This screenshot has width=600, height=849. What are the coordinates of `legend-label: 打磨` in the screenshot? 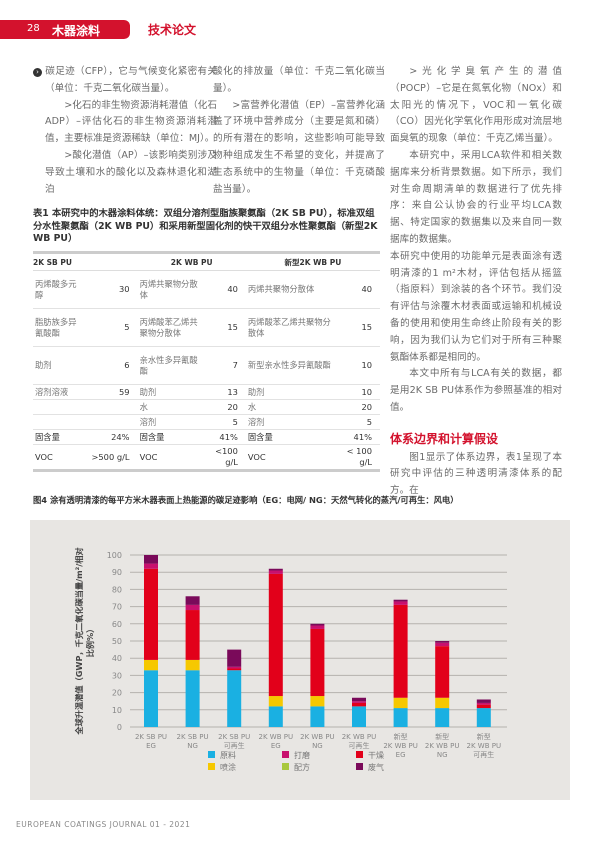 It's located at (302, 755).